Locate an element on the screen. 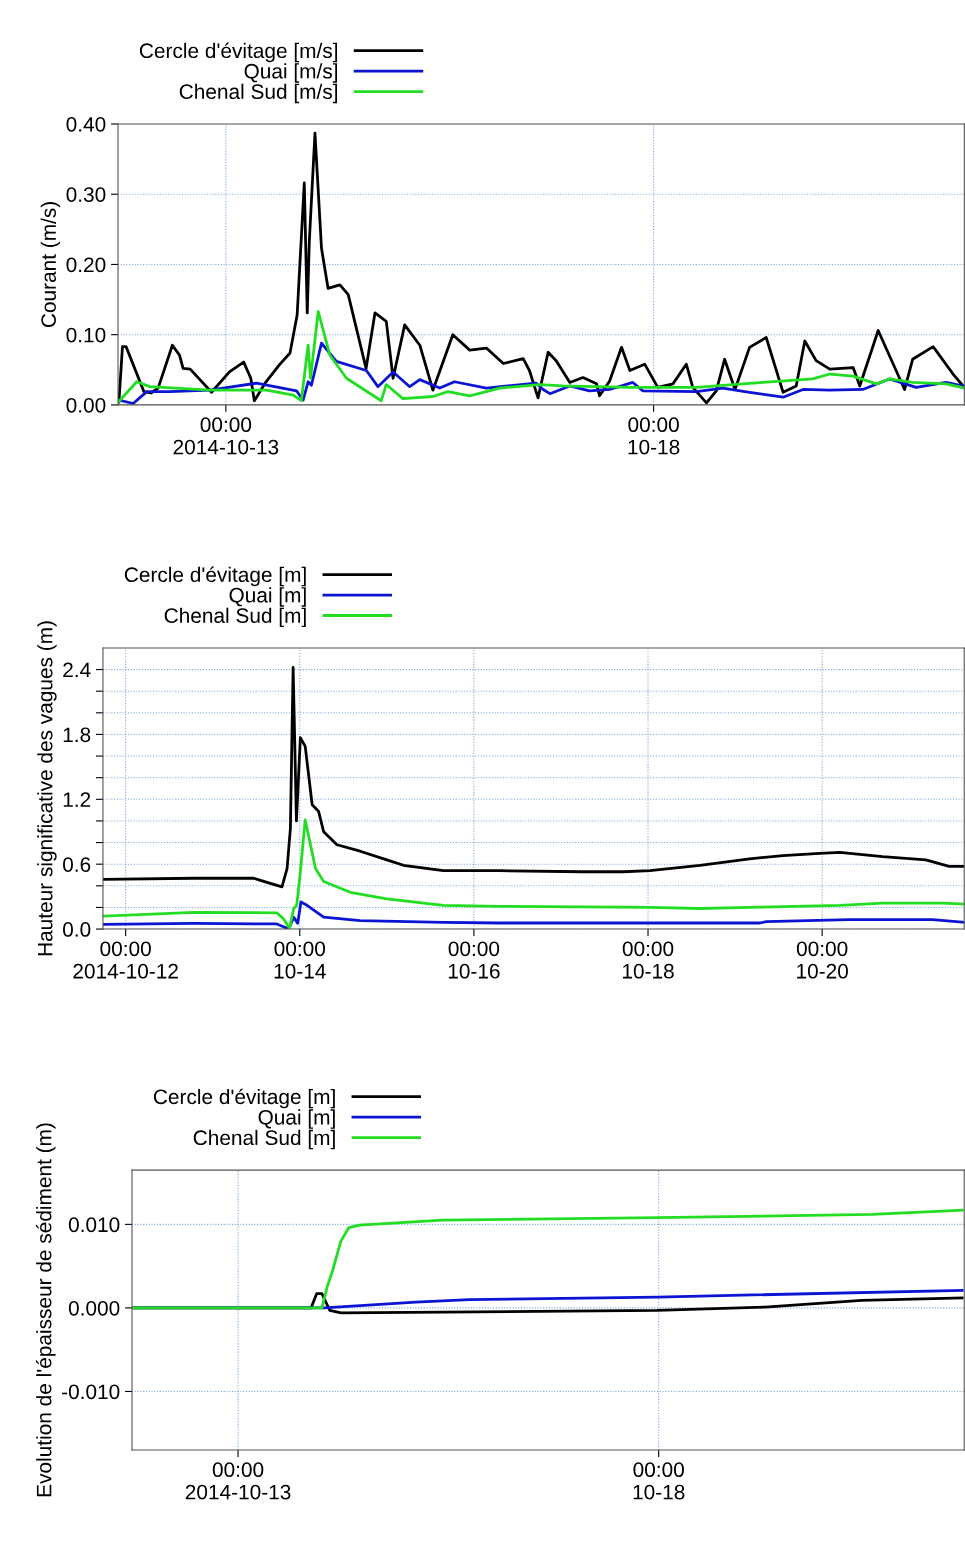  y-tick-label: 0.000 is located at coordinates (94, 1308).